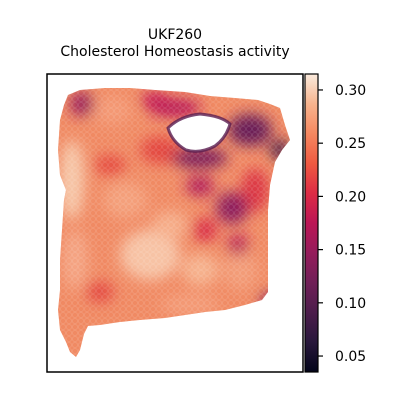 This screenshot has height=400, width=400. I want to click on colorbar-tick-label: 0.10, so click(350, 304).